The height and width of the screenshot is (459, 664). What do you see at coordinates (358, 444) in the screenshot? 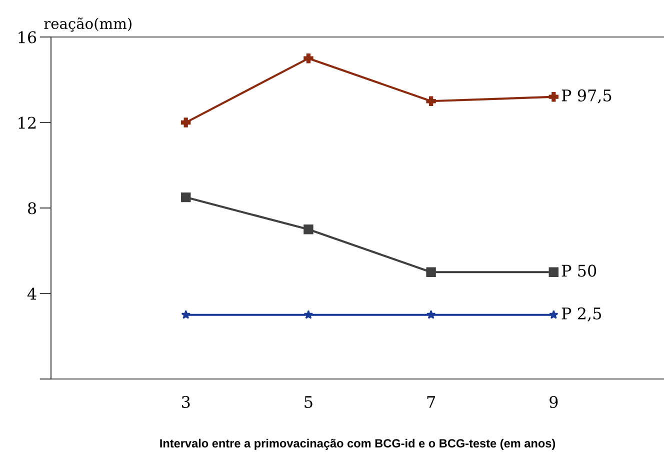
I see `x-axis-title: Intervalo entre a primovacinação com BCG-id e o BCG-teste (em anos)` at bounding box center [358, 444].